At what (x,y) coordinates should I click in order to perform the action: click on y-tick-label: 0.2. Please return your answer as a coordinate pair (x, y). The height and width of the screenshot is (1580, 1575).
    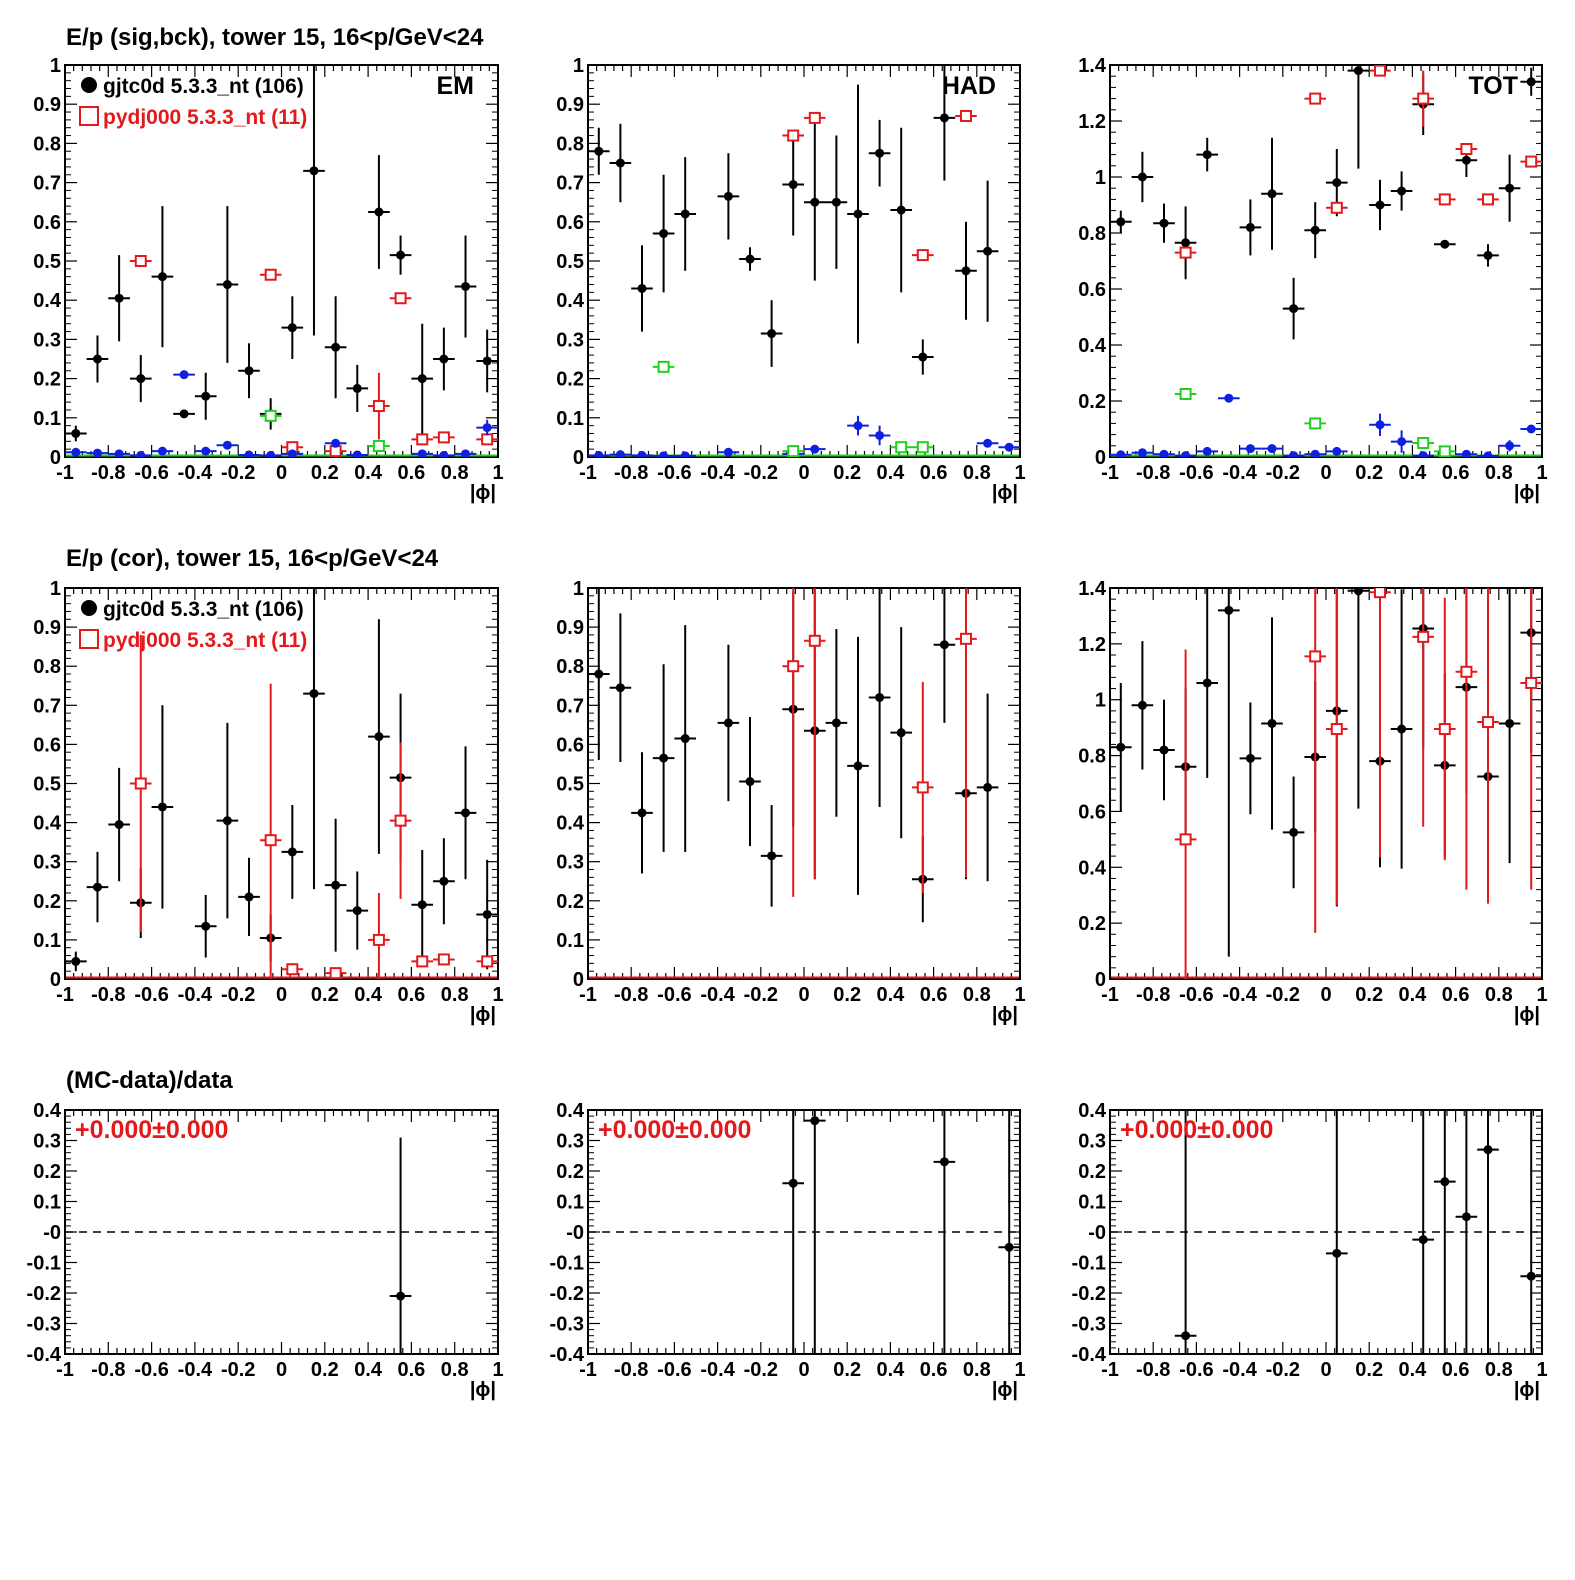
    Looking at the image, I should click on (47, 902).